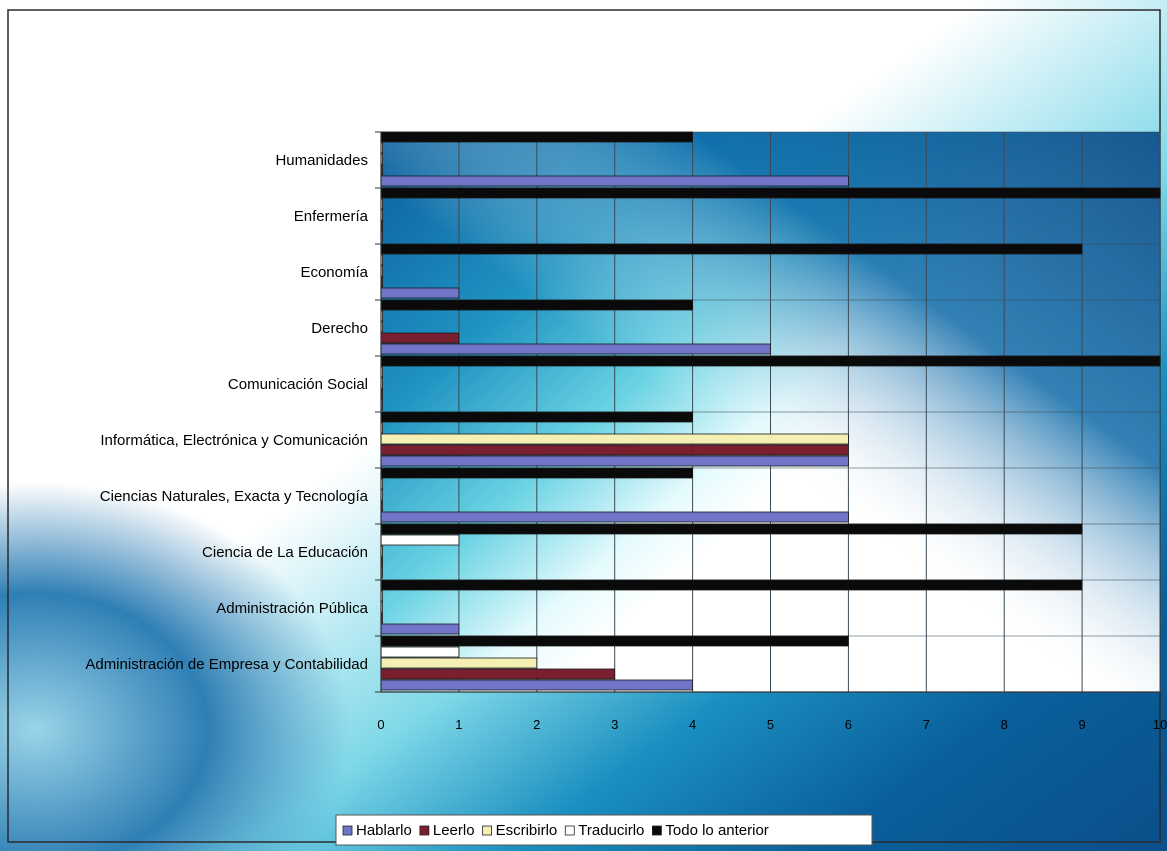  Describe the element at coordinates (420, 540) in the screenshot. I see `bar-traducirlo-ciencia-de-la-educacion` at that location.